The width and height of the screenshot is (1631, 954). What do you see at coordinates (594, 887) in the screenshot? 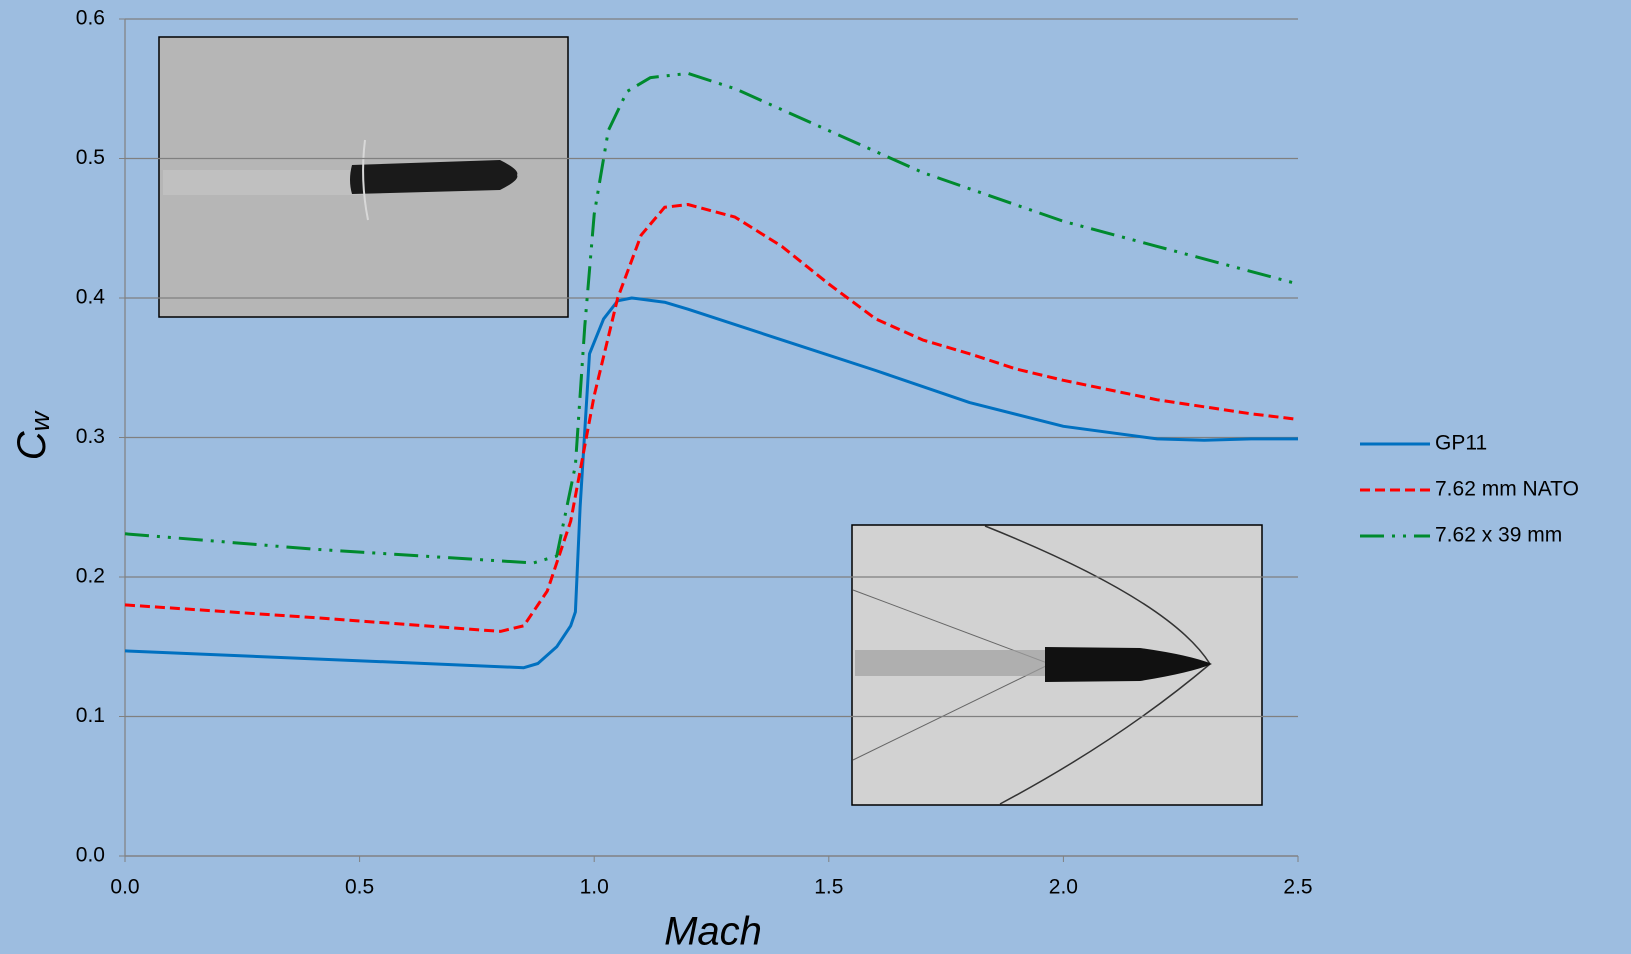
I see `x-tick-label: 1.0` at bounding box center [594, 887].